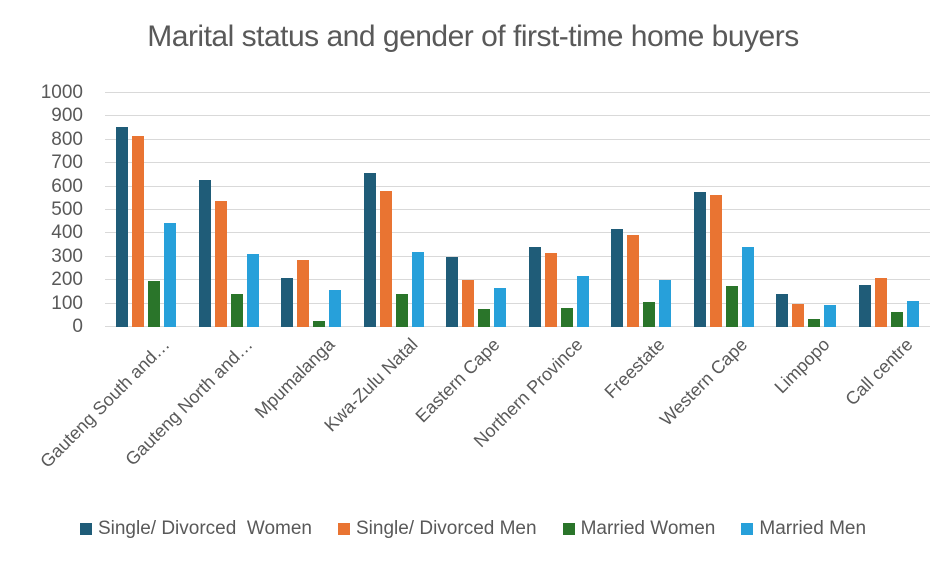 The image size is (946, 564). Describe the element at coordinates (67, 303) in the screenshot. I see `y-axis-tick-label: 100` at that location.